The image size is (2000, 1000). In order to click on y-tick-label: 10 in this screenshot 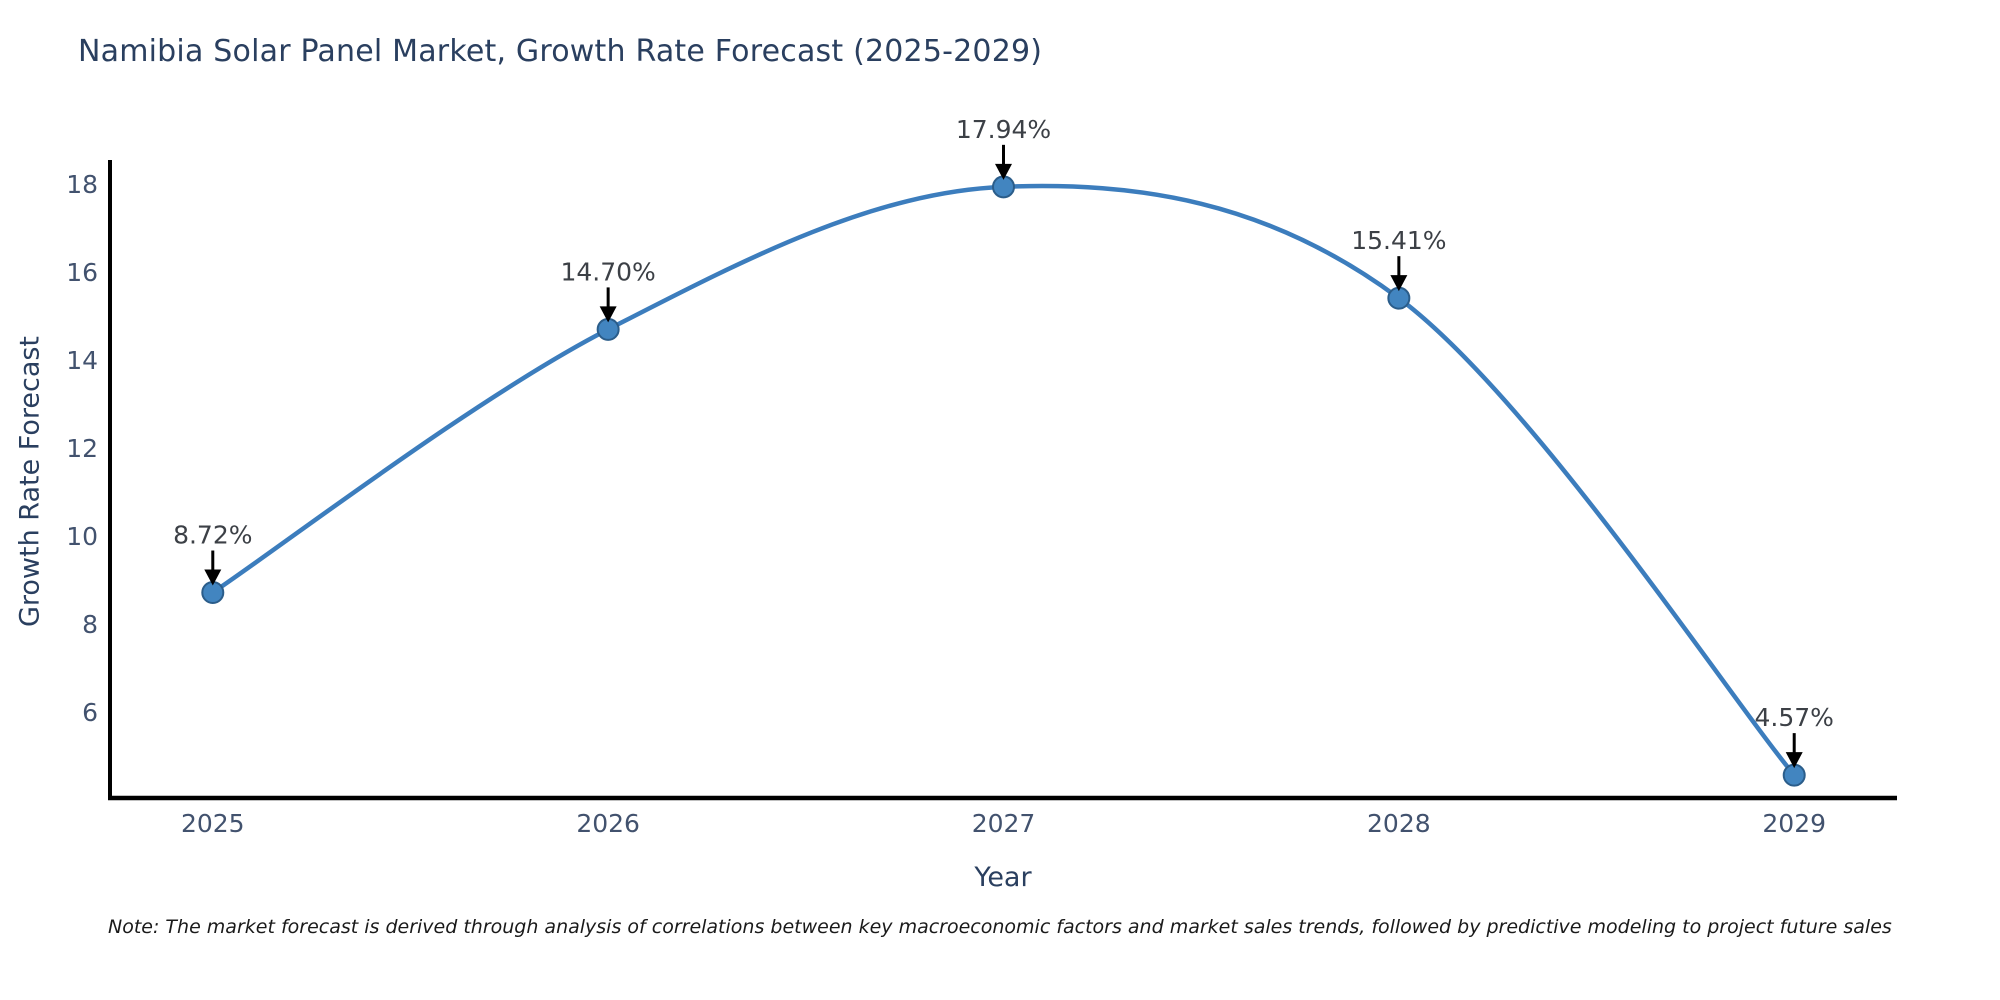, I will do `click(82, 536)`.